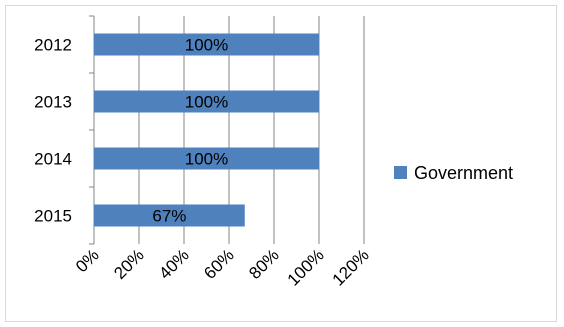  I want to click on legend: Government, so click(453, 173).